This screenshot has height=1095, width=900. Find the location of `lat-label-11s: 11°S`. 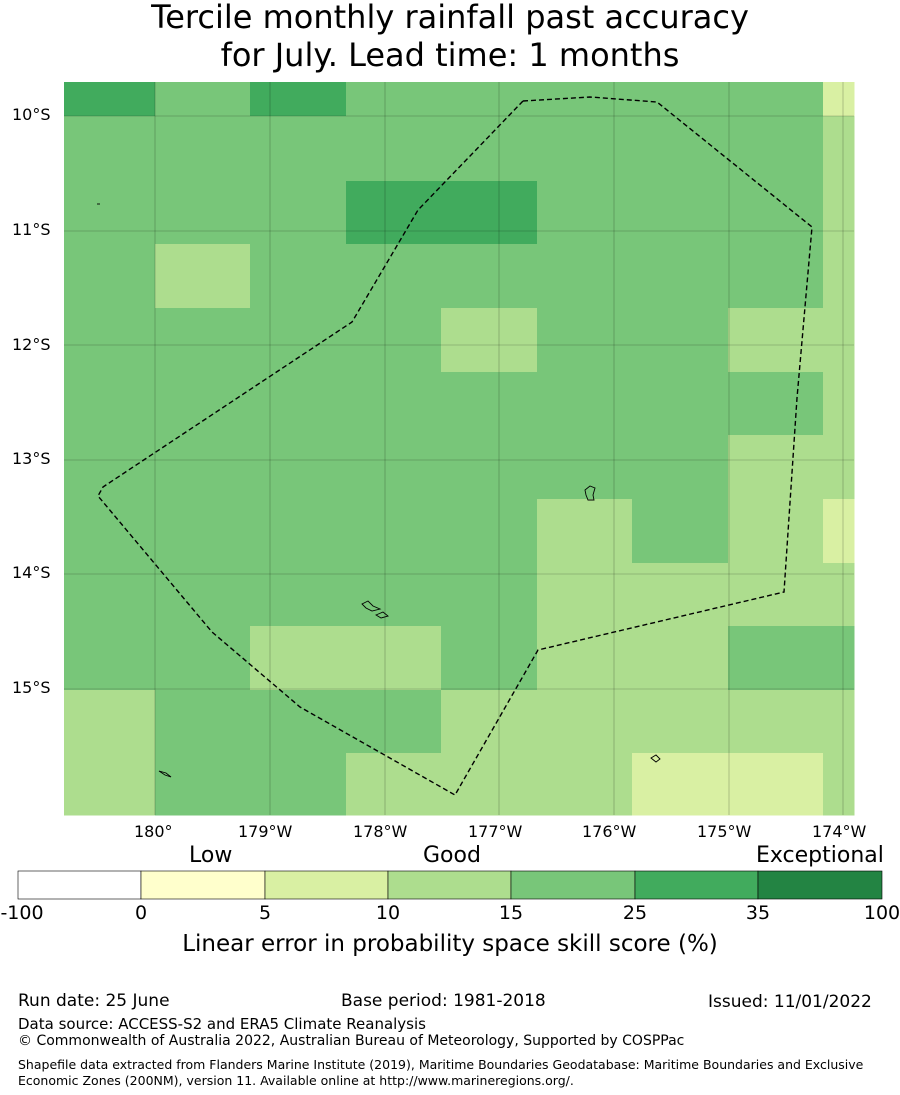

lat-label-11s: 11°S is located at coordinates (31, 229).